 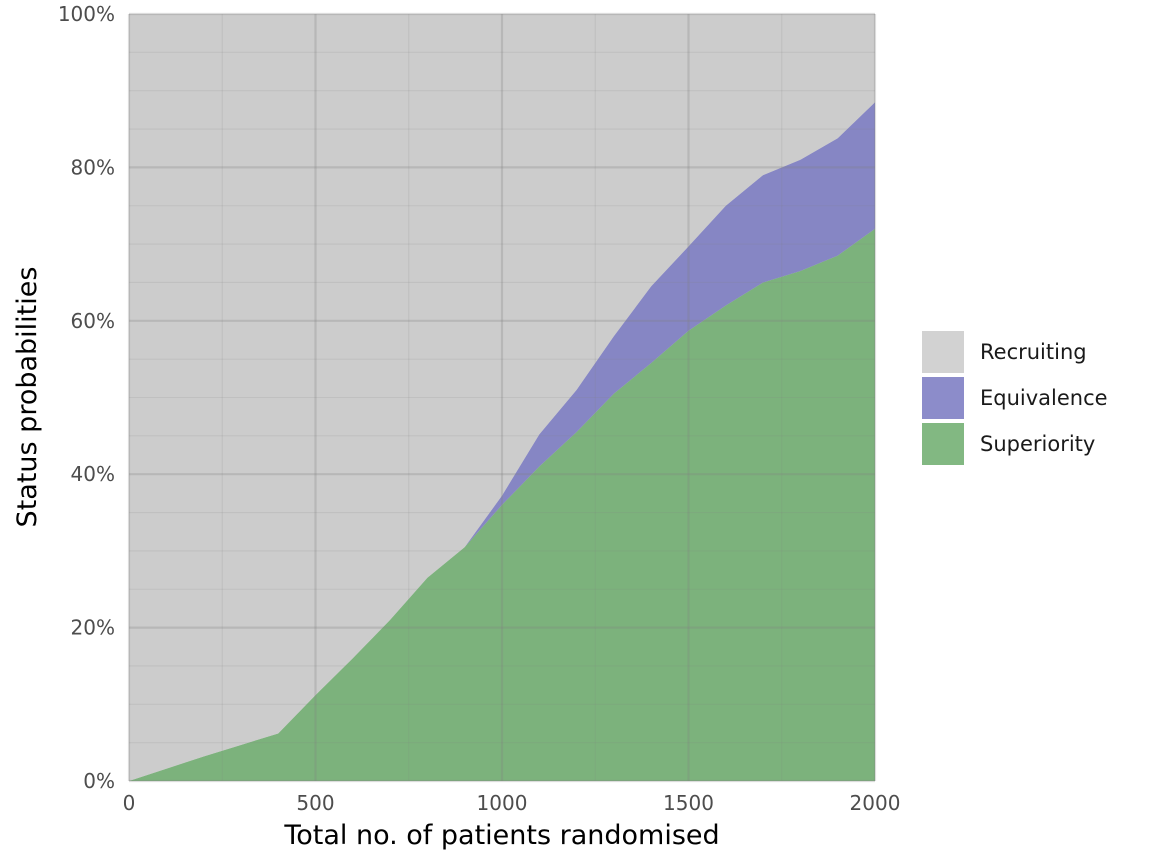 I want to click on y-tick-label: 20%, so click(x=93, y=628).